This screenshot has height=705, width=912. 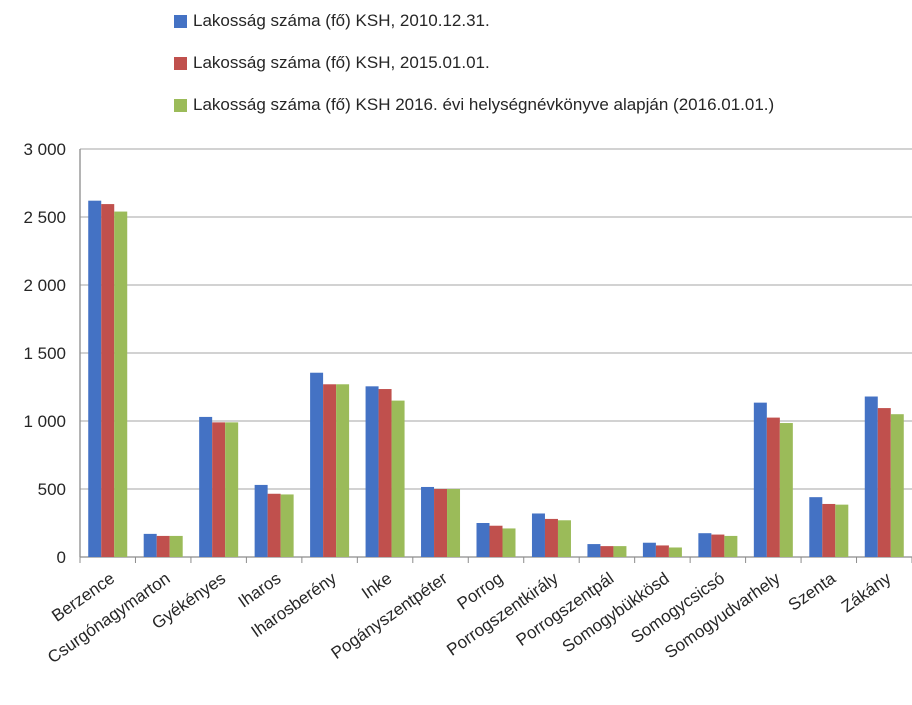 I want to click on x-tick-label: Zákány, so click(x=866, y=592).